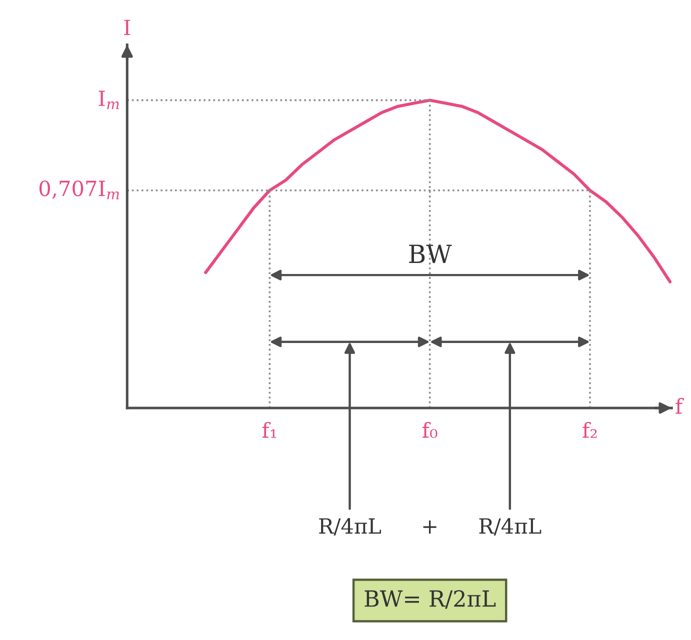  I want to click on x-tick-label: f₀, so click(430, 430).